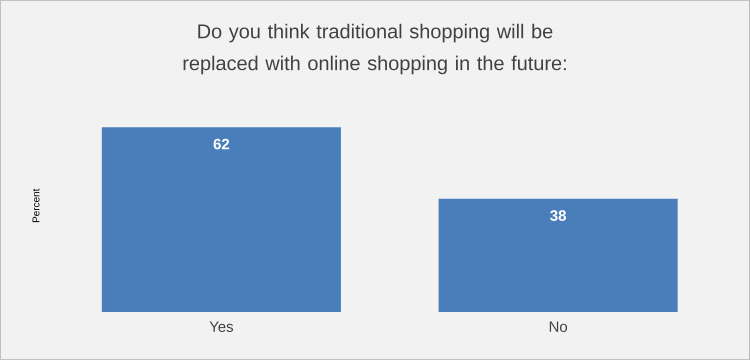  Describe the element at coordinates (375, 49) in the screenshot. I see `chart-title: Do you think traditional shopping will be replaced with online shopping in the future:` at that location.